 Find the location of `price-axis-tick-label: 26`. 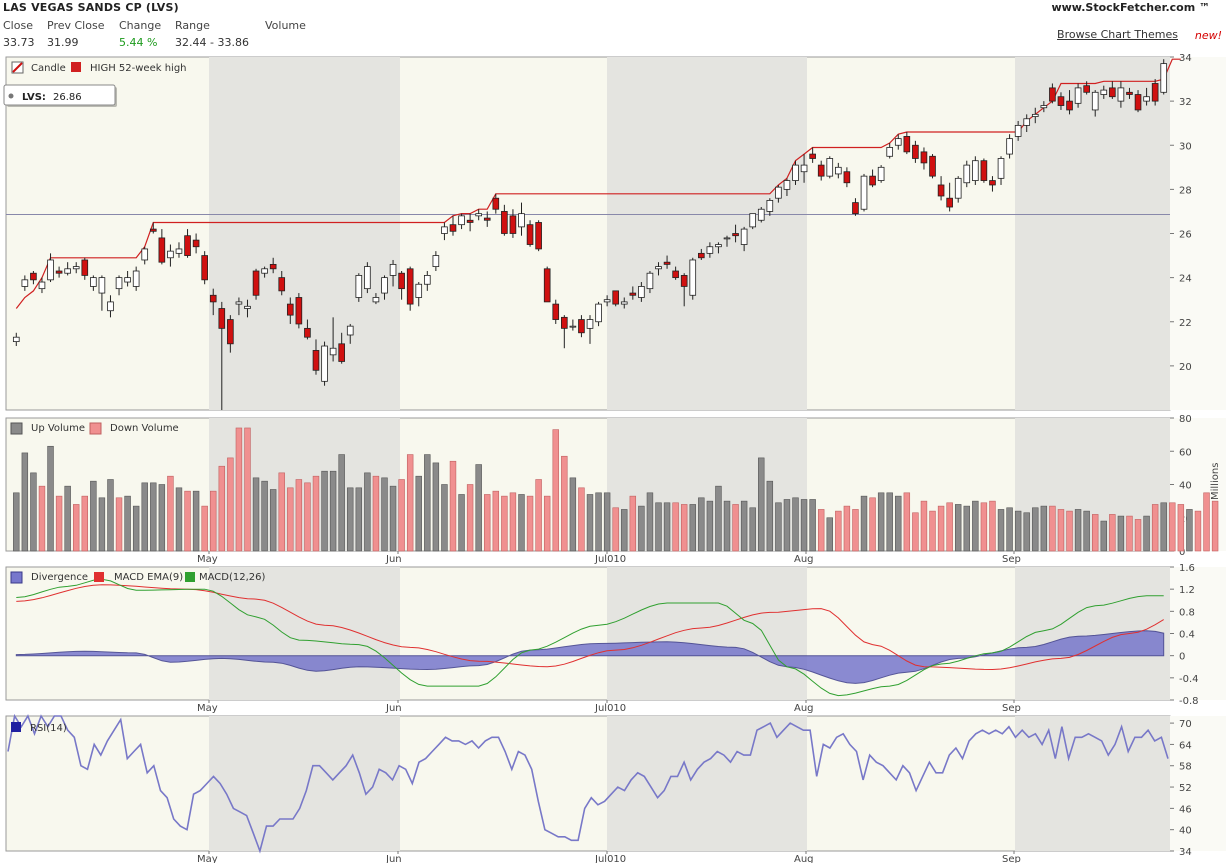

price-axis-tick-label: 26 is located at coordinates (1185, 235).